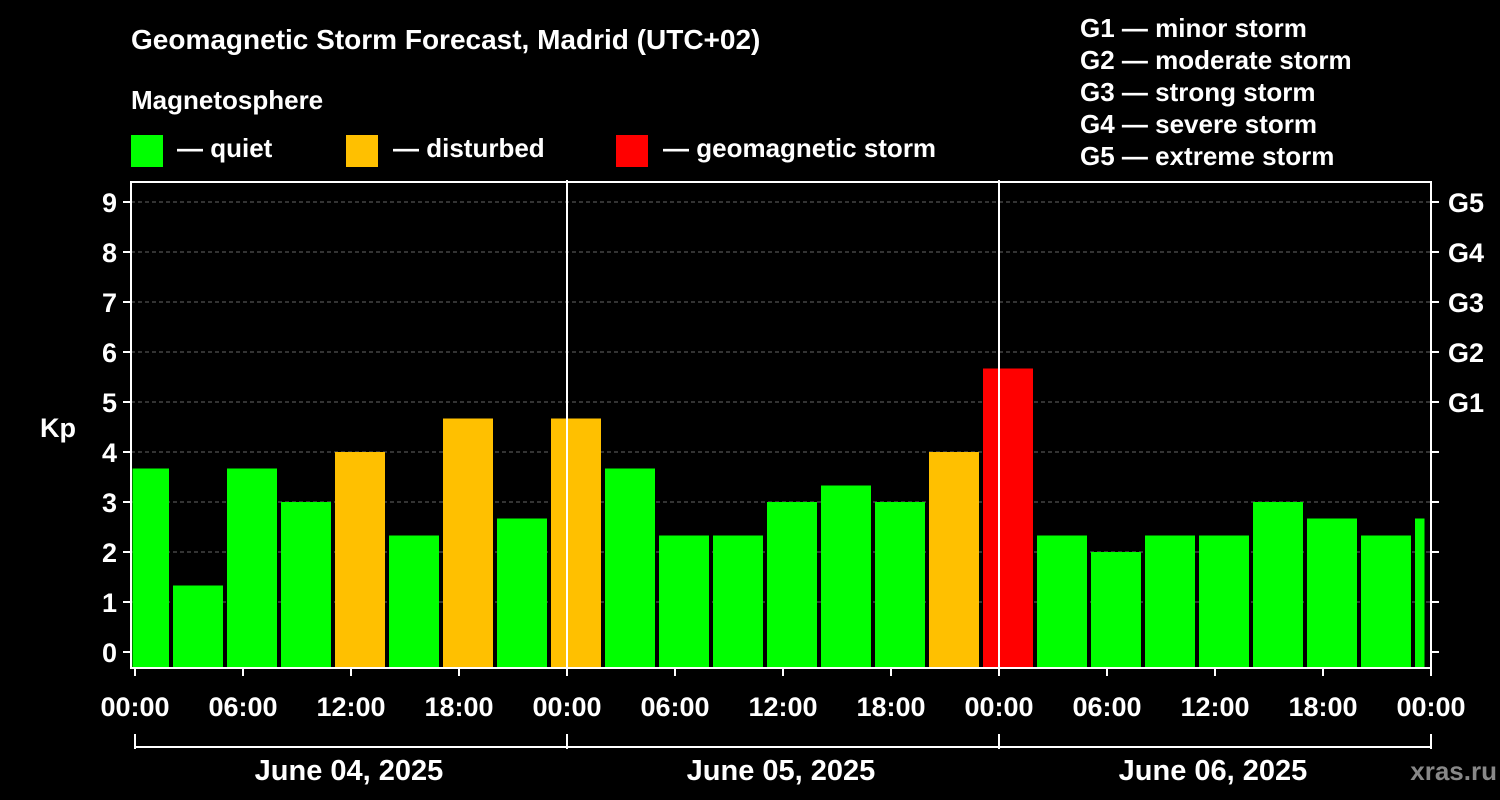  What do you see at coordinates (1193, 28) in the screenshot?
I see `g-scale-g1: G1 — minor storm` at bounding box center [1193, 28].